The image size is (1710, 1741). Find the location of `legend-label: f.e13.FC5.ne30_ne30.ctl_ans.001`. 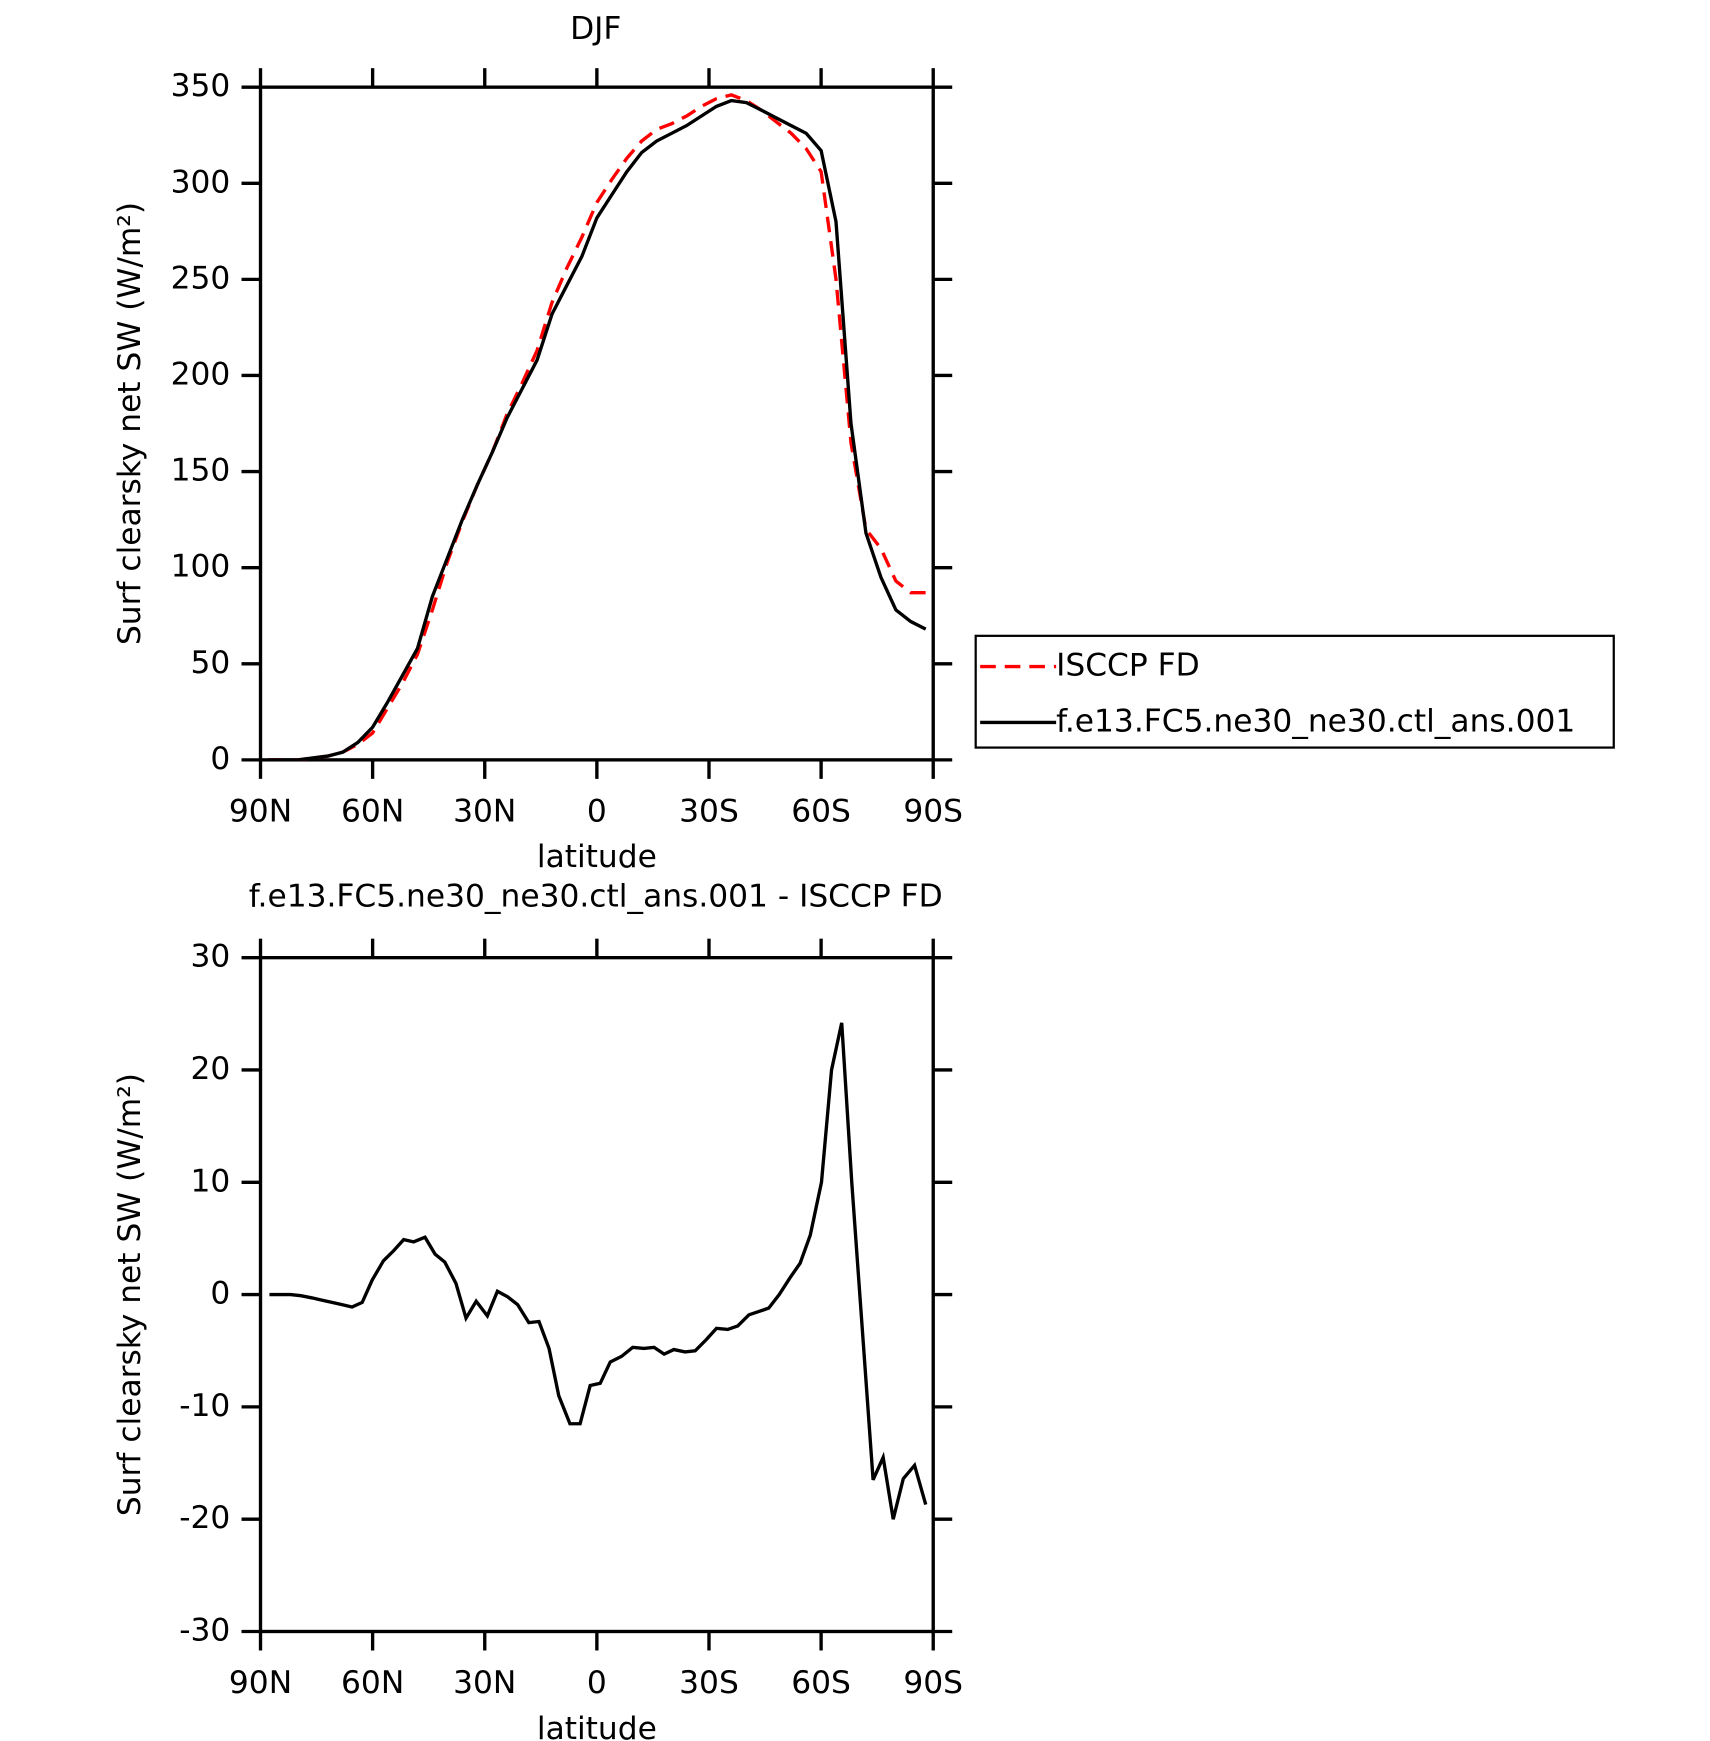

legend-label: f.e13.FC5.ne30_ne30.ctl_ans.001 is located at coordinates (1315, 721).